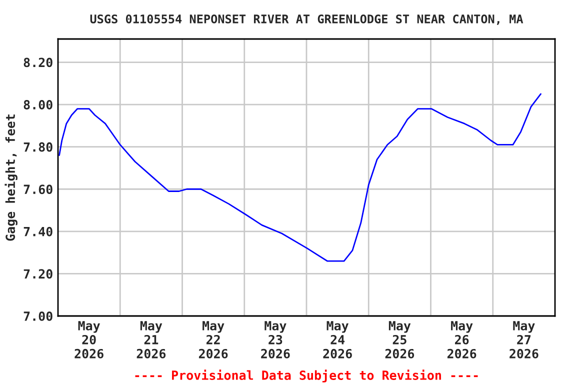 The width and height of the screenshot is (576, 384). I want to click on y-axis-title: Gage height, feet, so click(11, 177).